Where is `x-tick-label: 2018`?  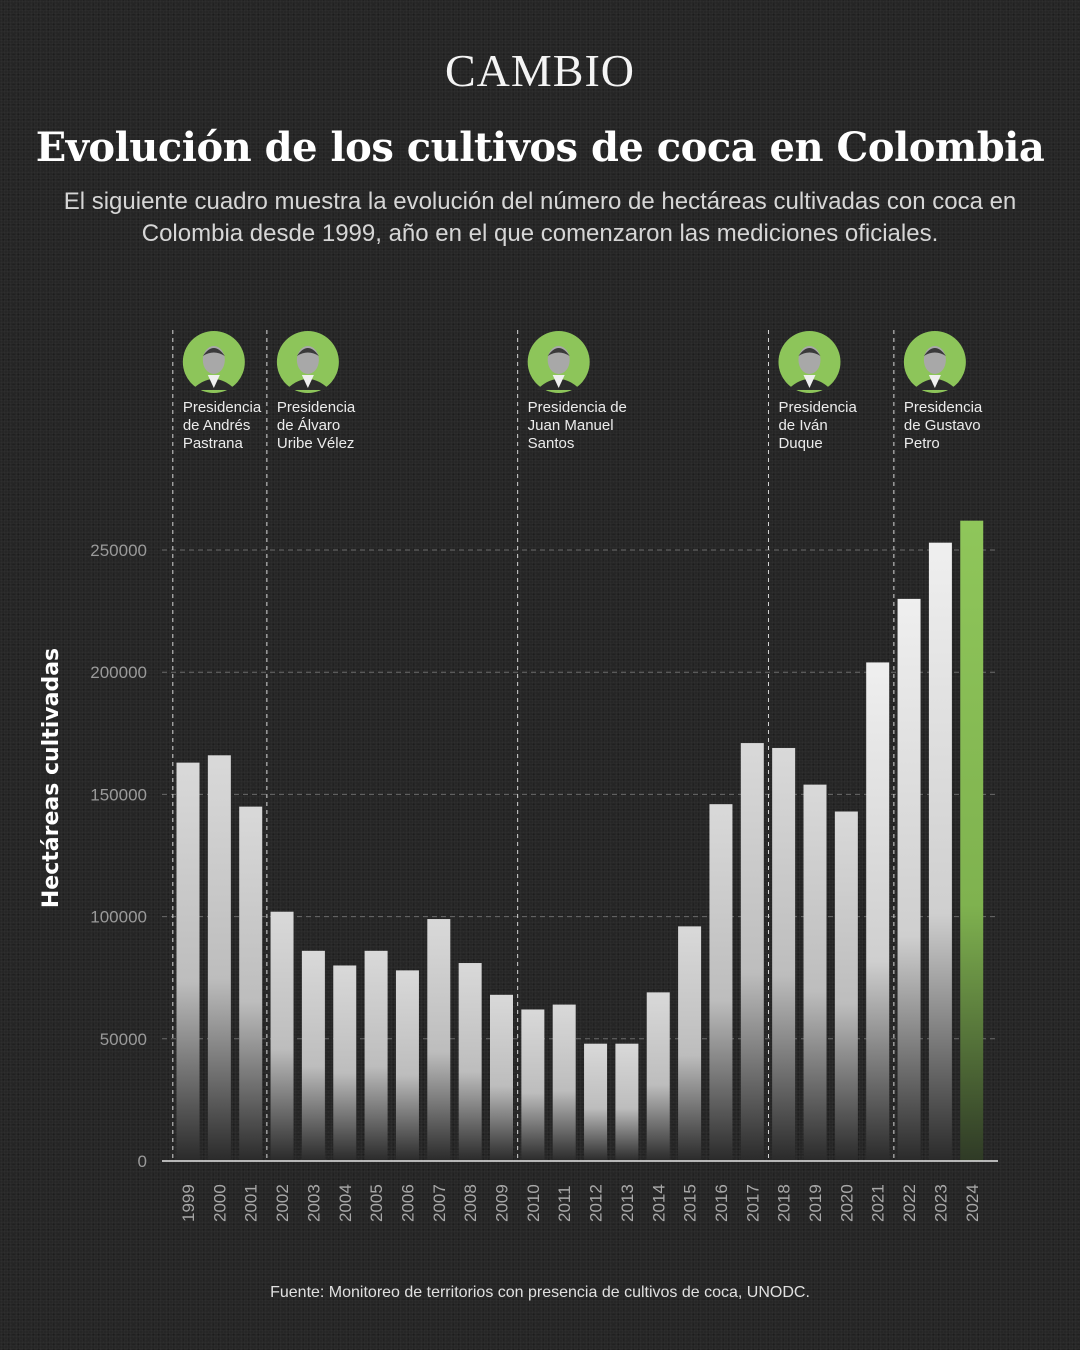
x-tick-label: 2018 is located at coordinates (784, 1203).